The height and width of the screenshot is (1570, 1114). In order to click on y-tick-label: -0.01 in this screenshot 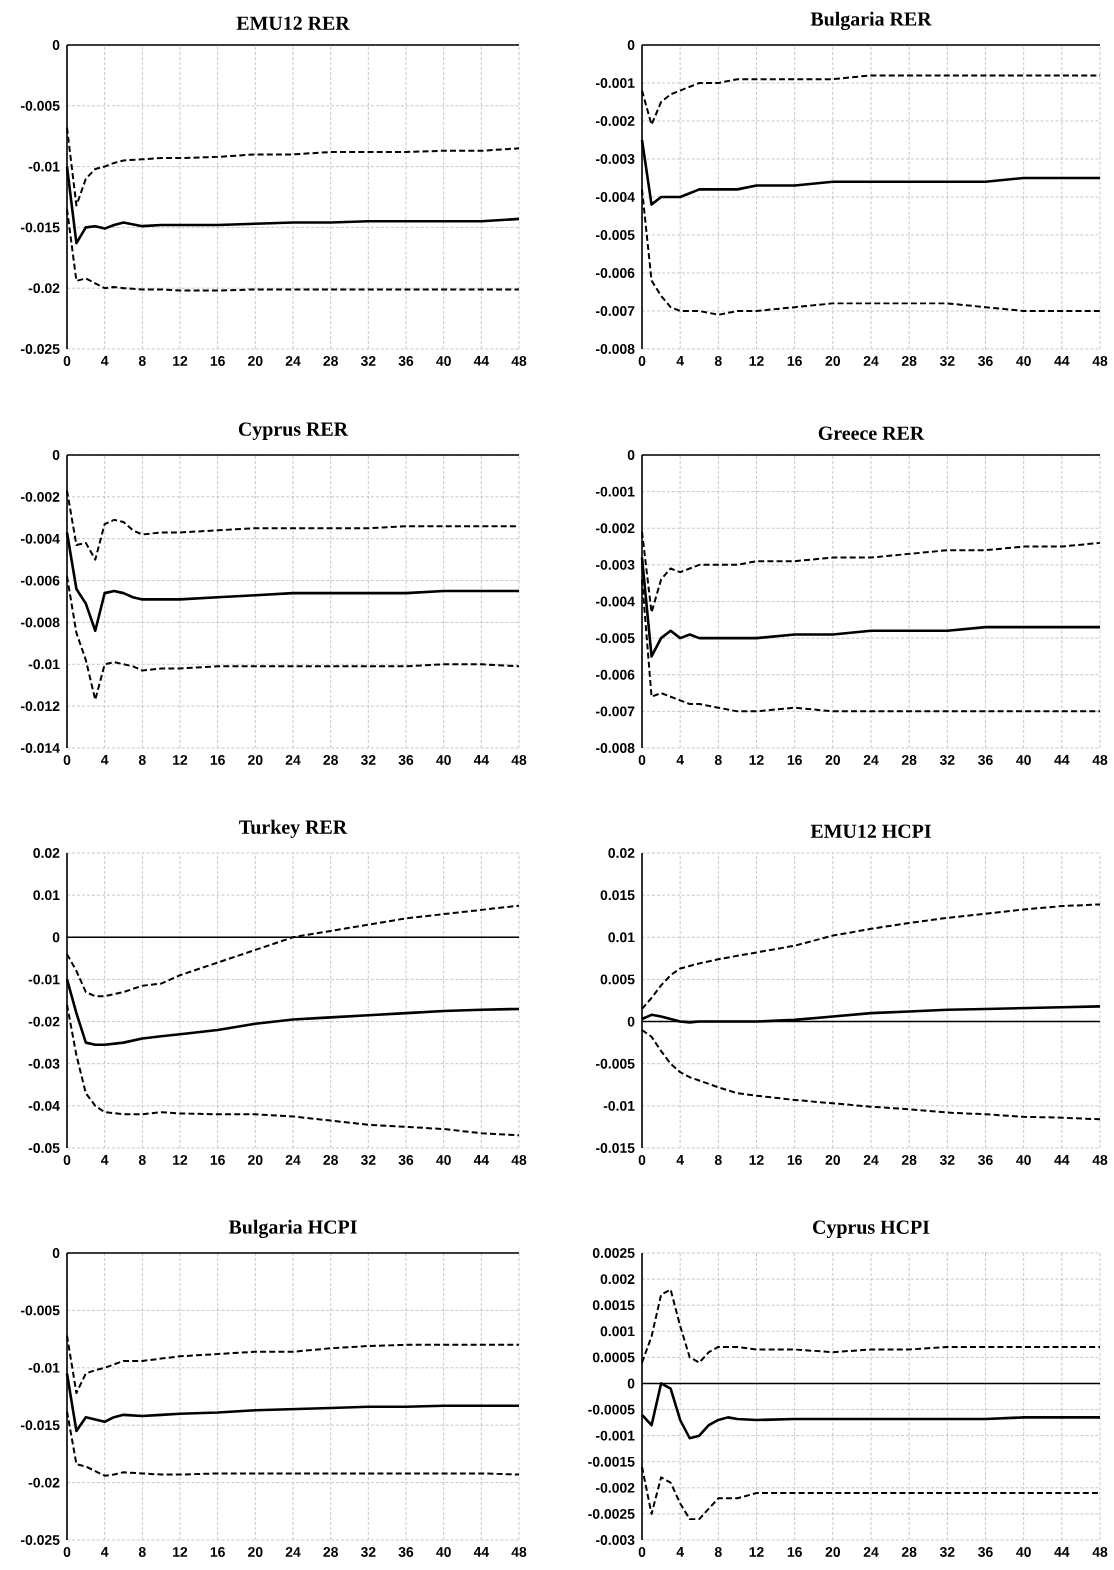, I will do `click(44, 166)`.